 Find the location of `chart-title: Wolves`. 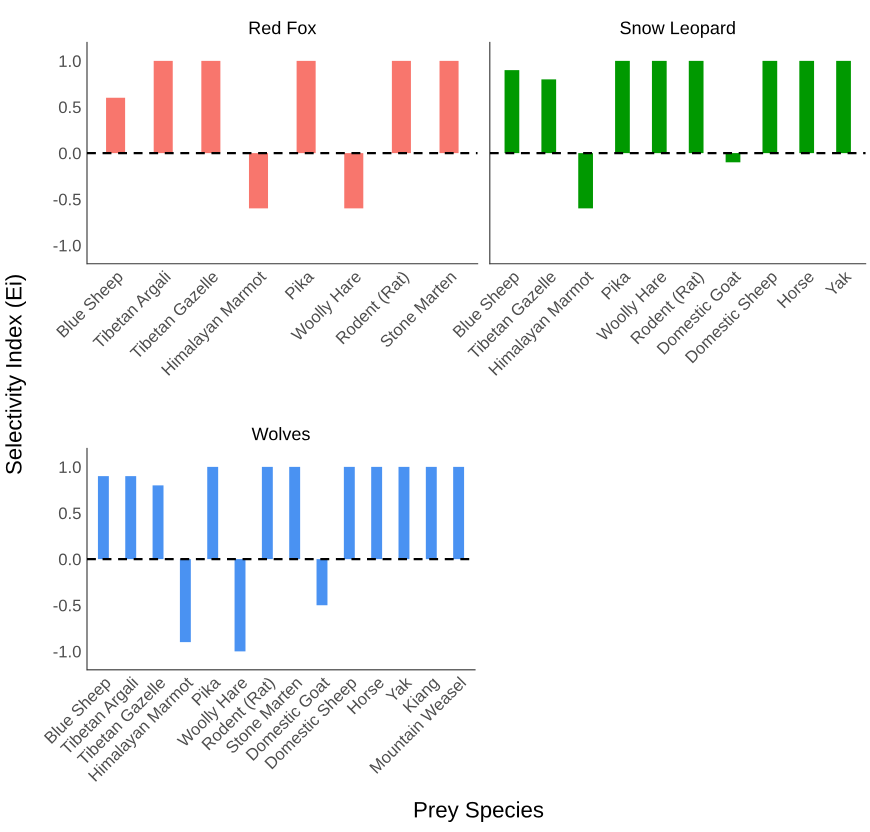

chart-title: Wolves is located at coordinates (281, 433).